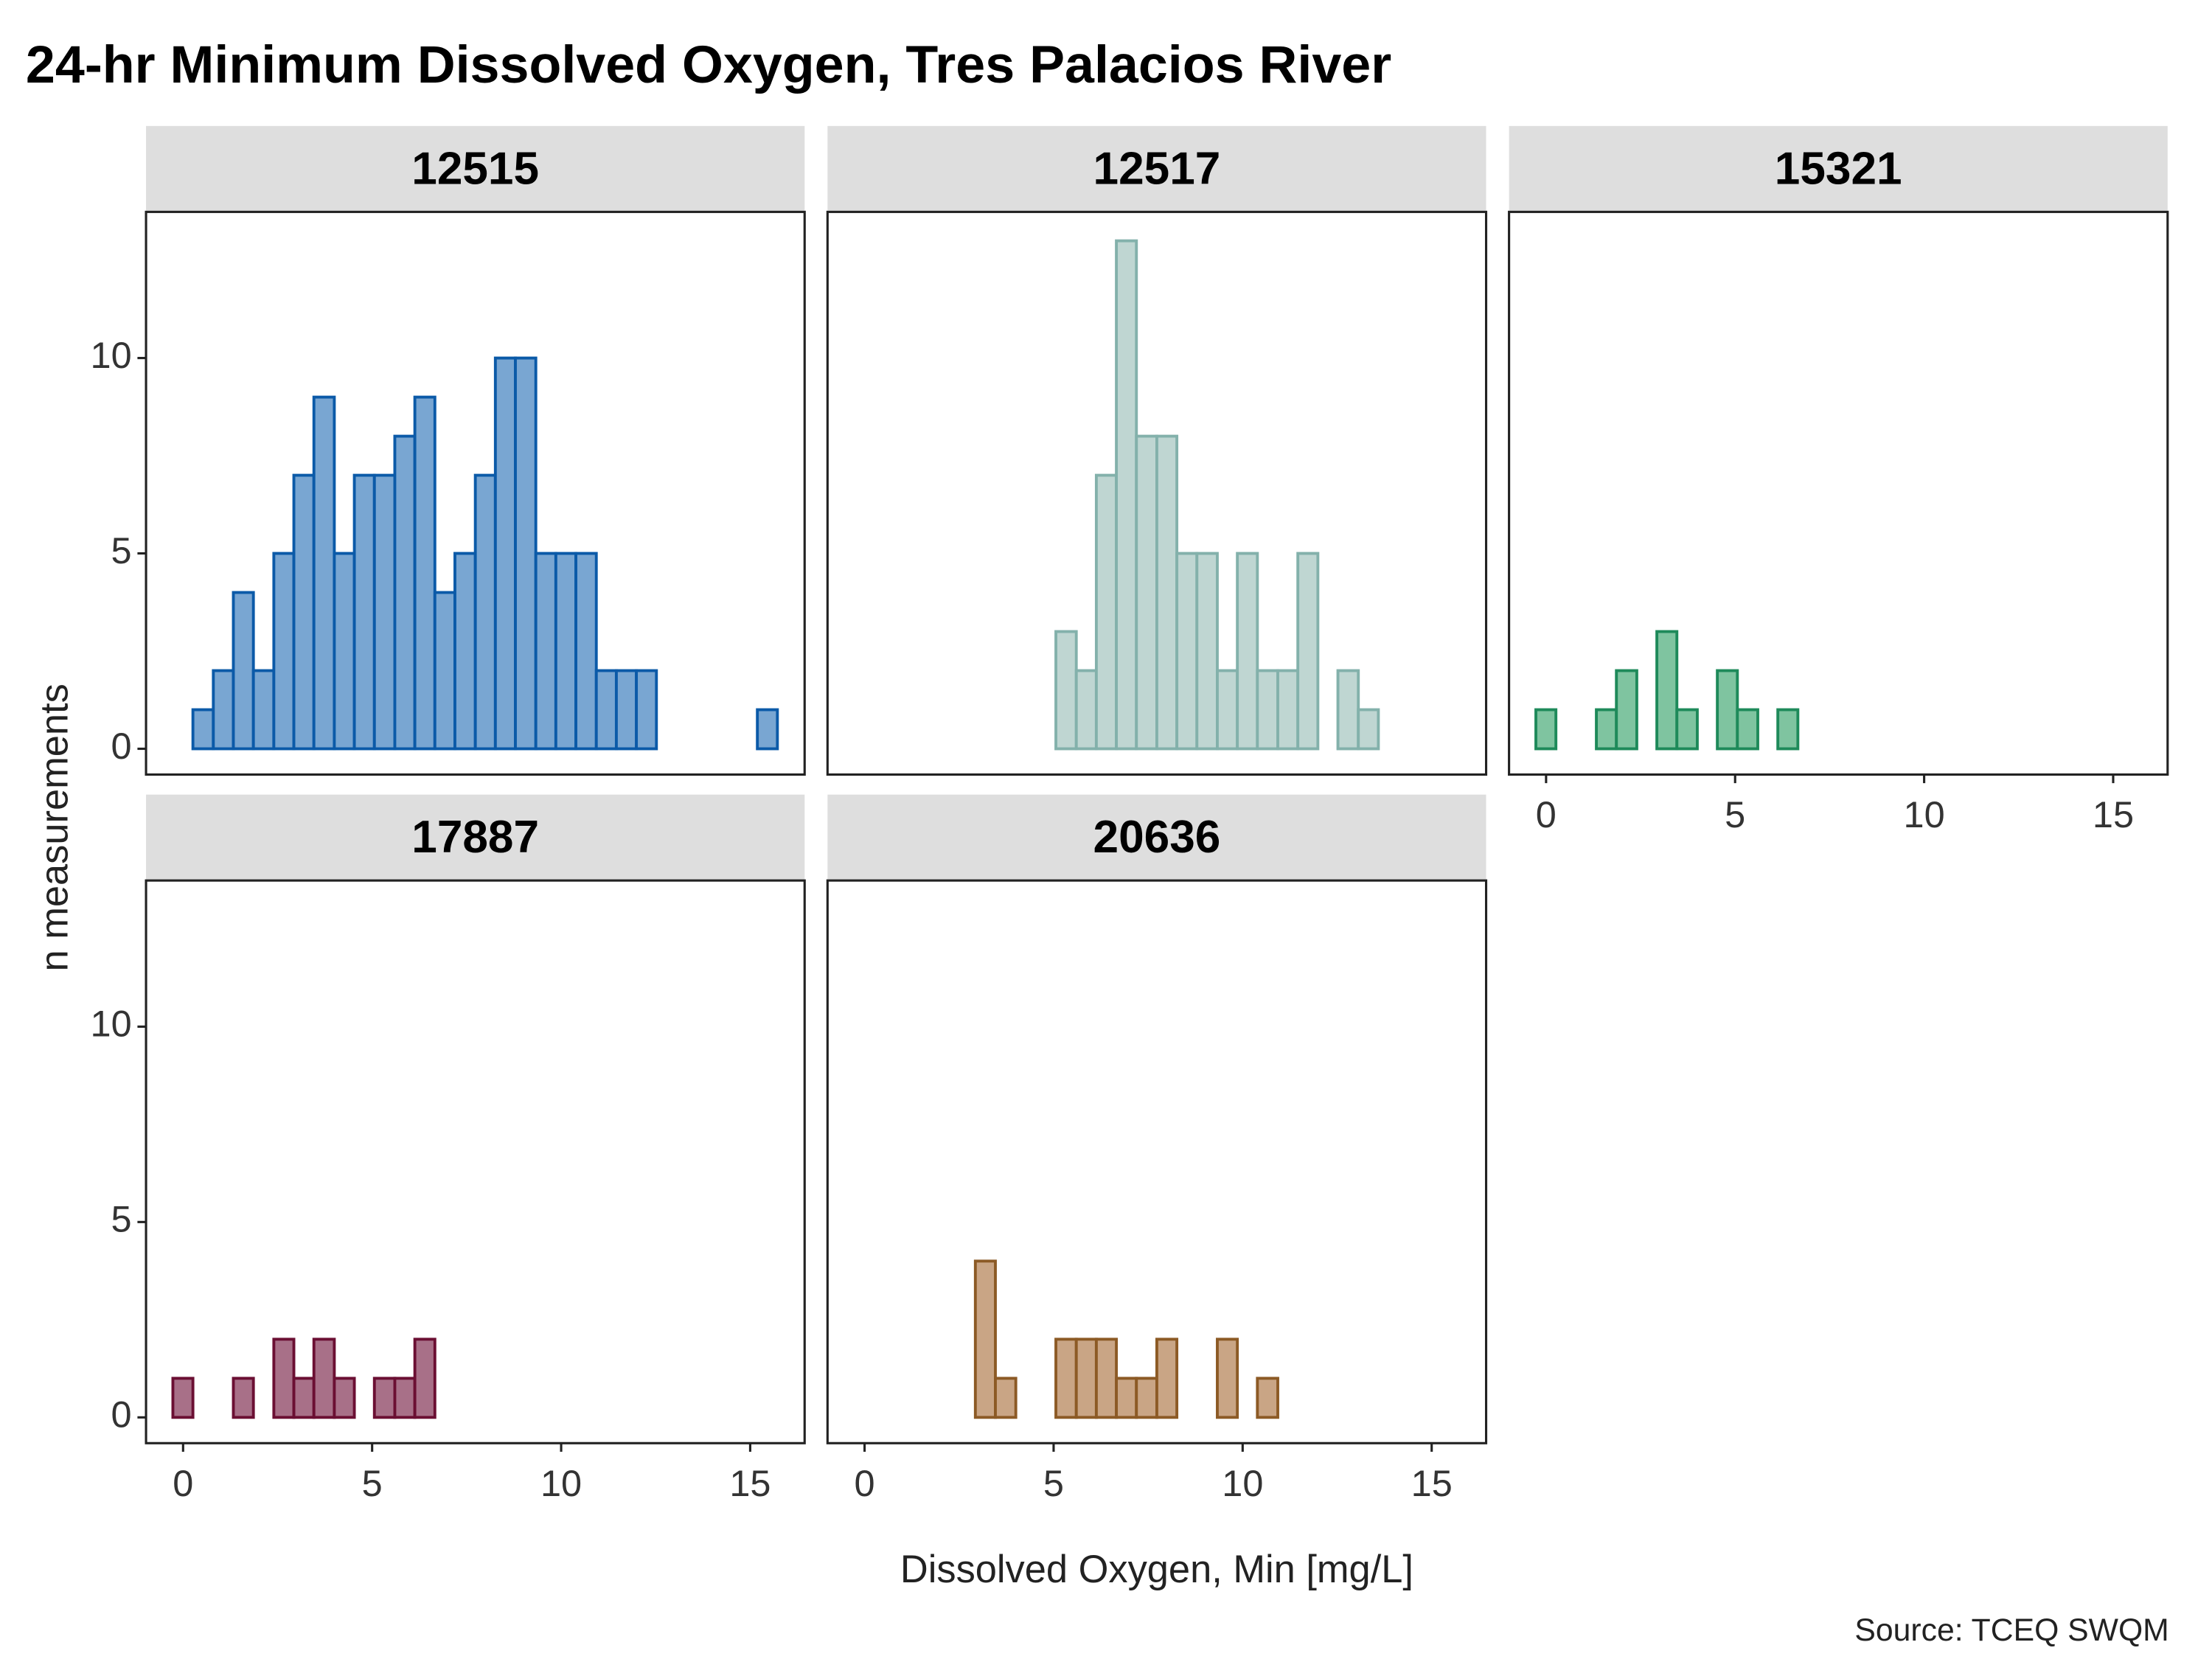  I want to click on strip-label: 17887, so click(475, 837).